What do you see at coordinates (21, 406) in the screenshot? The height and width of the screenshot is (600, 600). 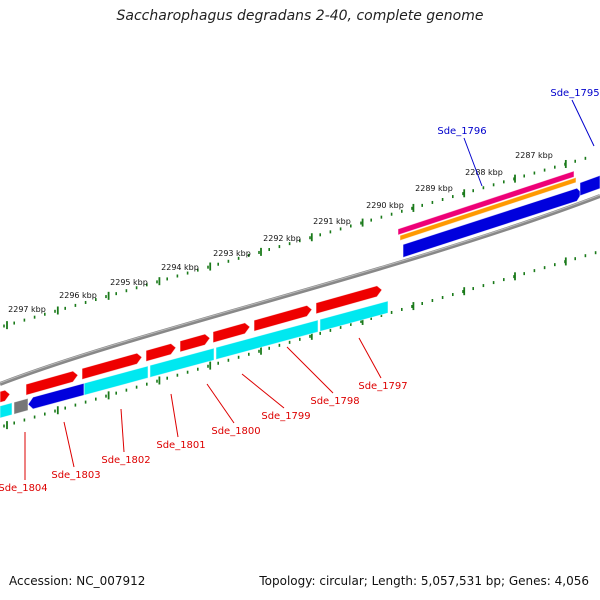 I see `gray-feature` at bounding box center [21, 406].